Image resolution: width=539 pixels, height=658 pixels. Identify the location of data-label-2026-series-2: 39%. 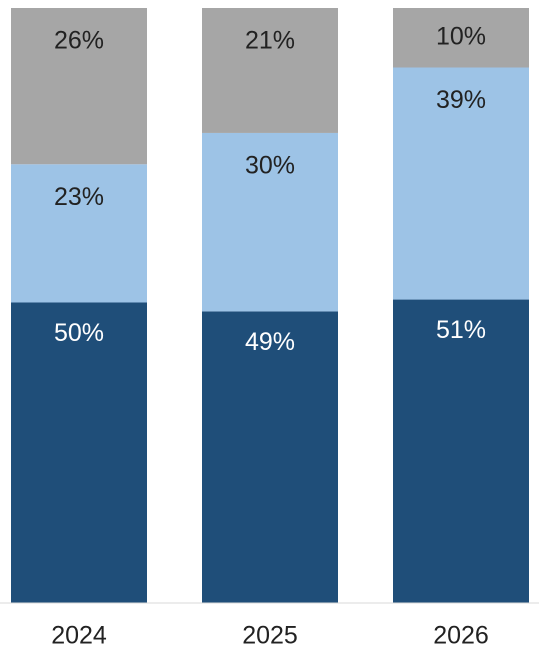
(461, 100).